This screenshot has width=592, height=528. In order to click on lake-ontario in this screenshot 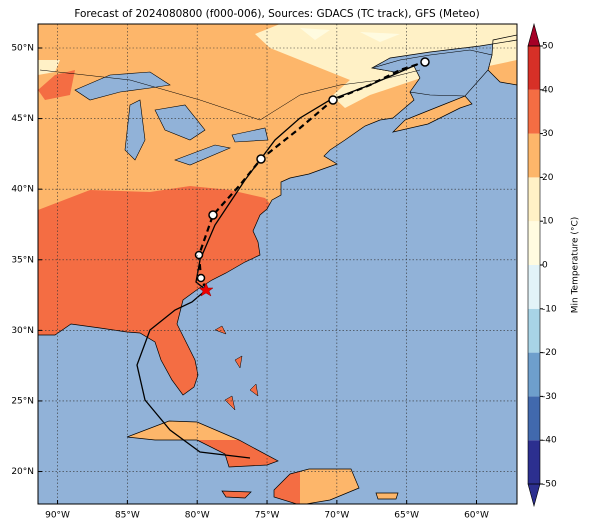, I will do `click(250, 135)`.